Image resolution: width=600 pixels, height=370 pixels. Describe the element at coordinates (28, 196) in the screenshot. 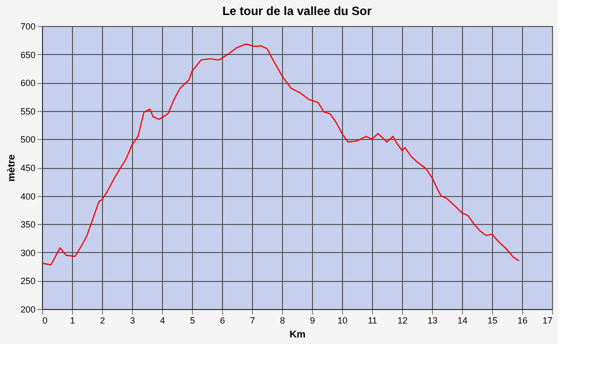

I see `y-tick-label: 400` at that location.